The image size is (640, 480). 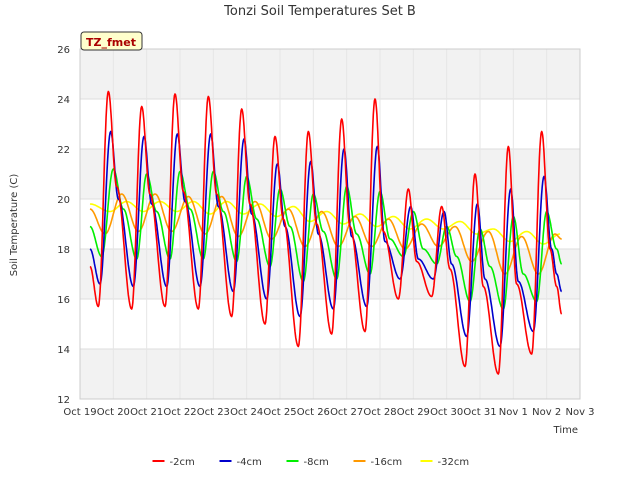 I want to click on badge-box, so click(x=111, y=41).